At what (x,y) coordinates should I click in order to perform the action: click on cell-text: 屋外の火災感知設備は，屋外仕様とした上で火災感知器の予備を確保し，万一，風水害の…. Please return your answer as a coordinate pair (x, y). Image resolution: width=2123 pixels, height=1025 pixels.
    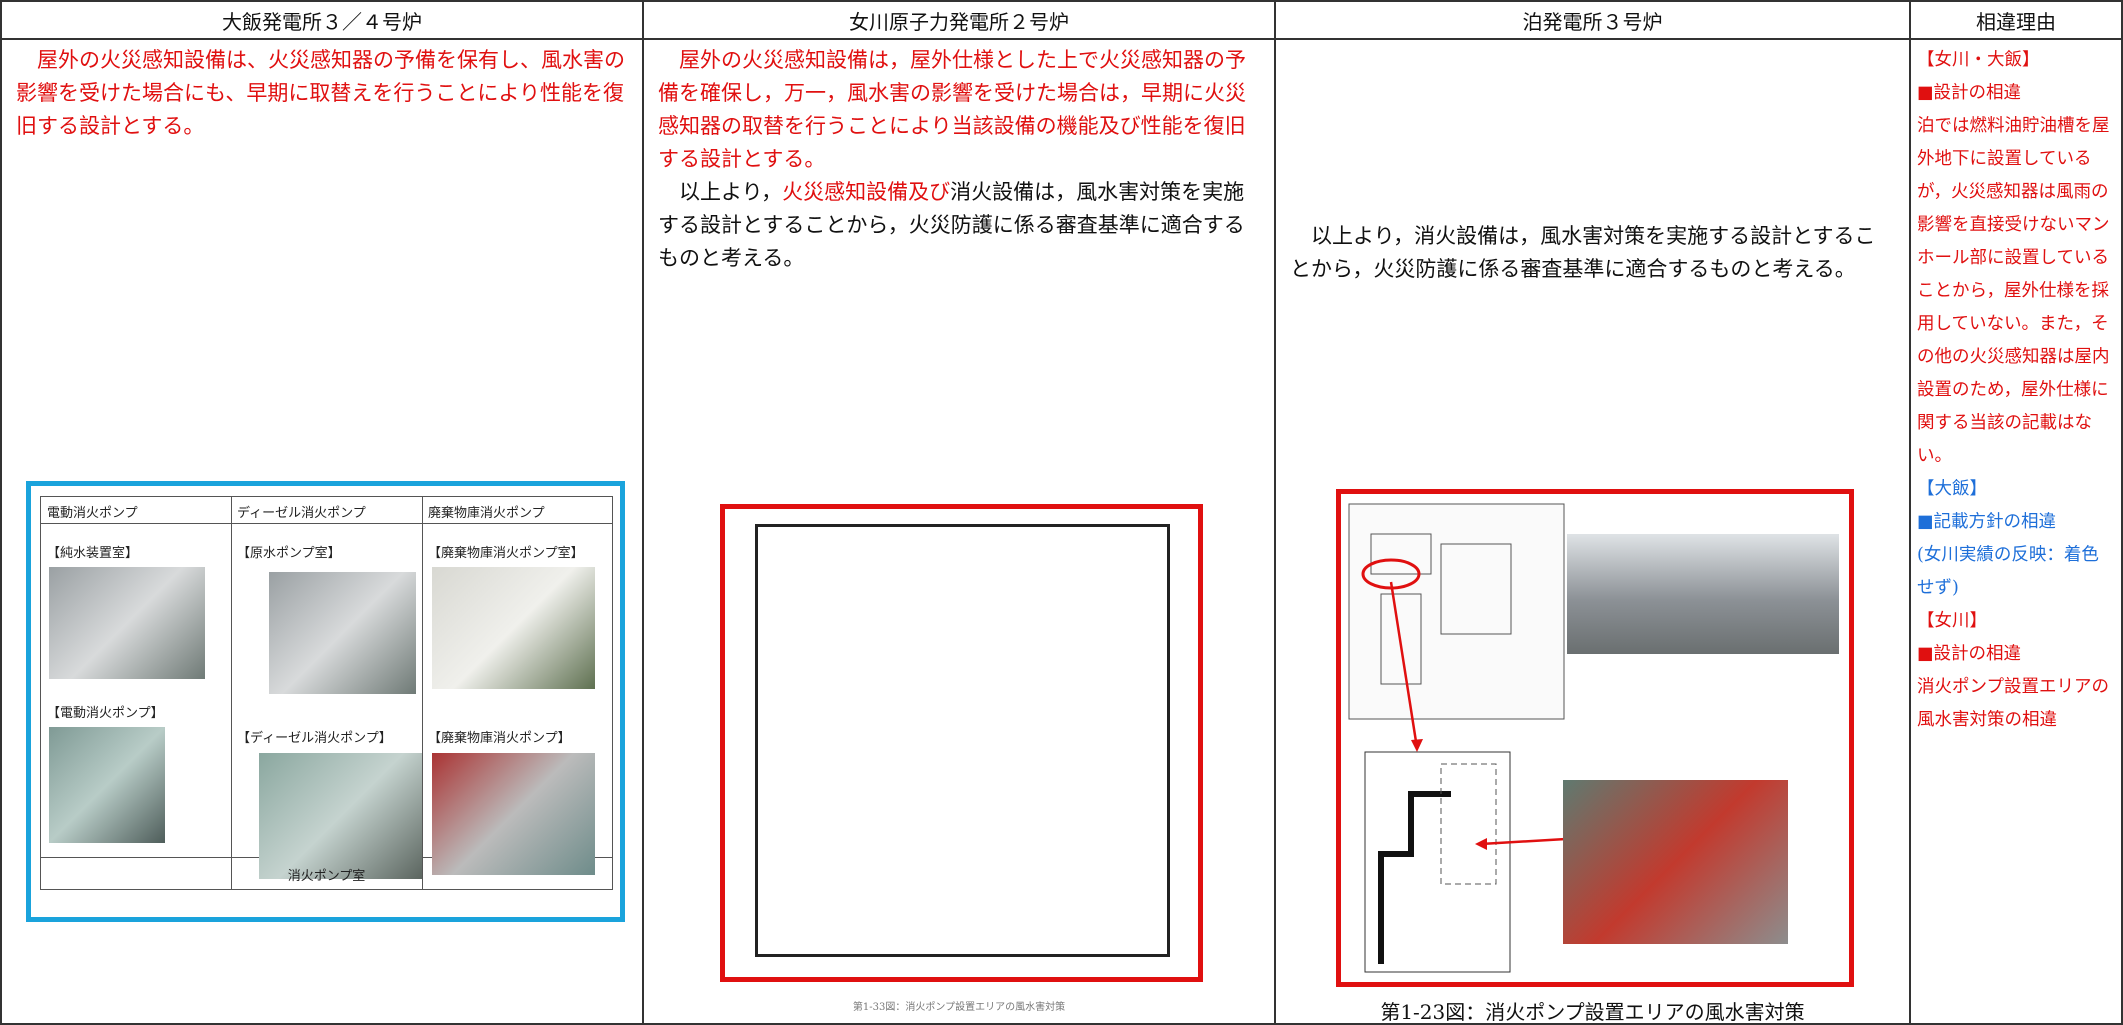
    Looking at the image, I should click on (959, 157).